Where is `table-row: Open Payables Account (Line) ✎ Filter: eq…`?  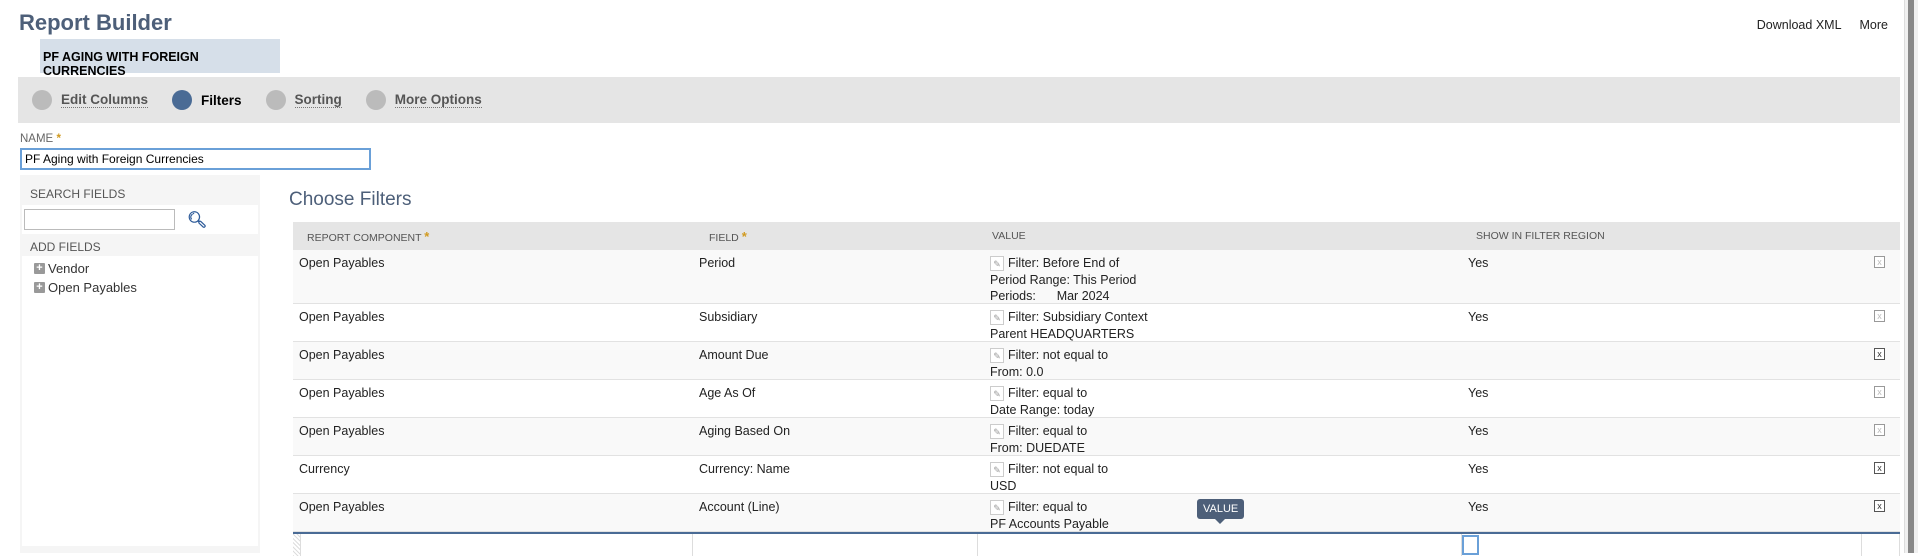 table-row: Open Payables Account (Line) ✎ Filter: eq… is located at coordinates (1096, 513).